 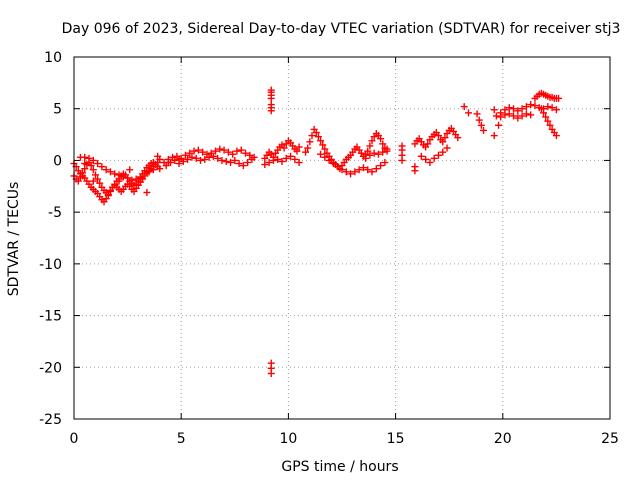 I want to click on x-tick-label: 25, so click(x=610, y=439).